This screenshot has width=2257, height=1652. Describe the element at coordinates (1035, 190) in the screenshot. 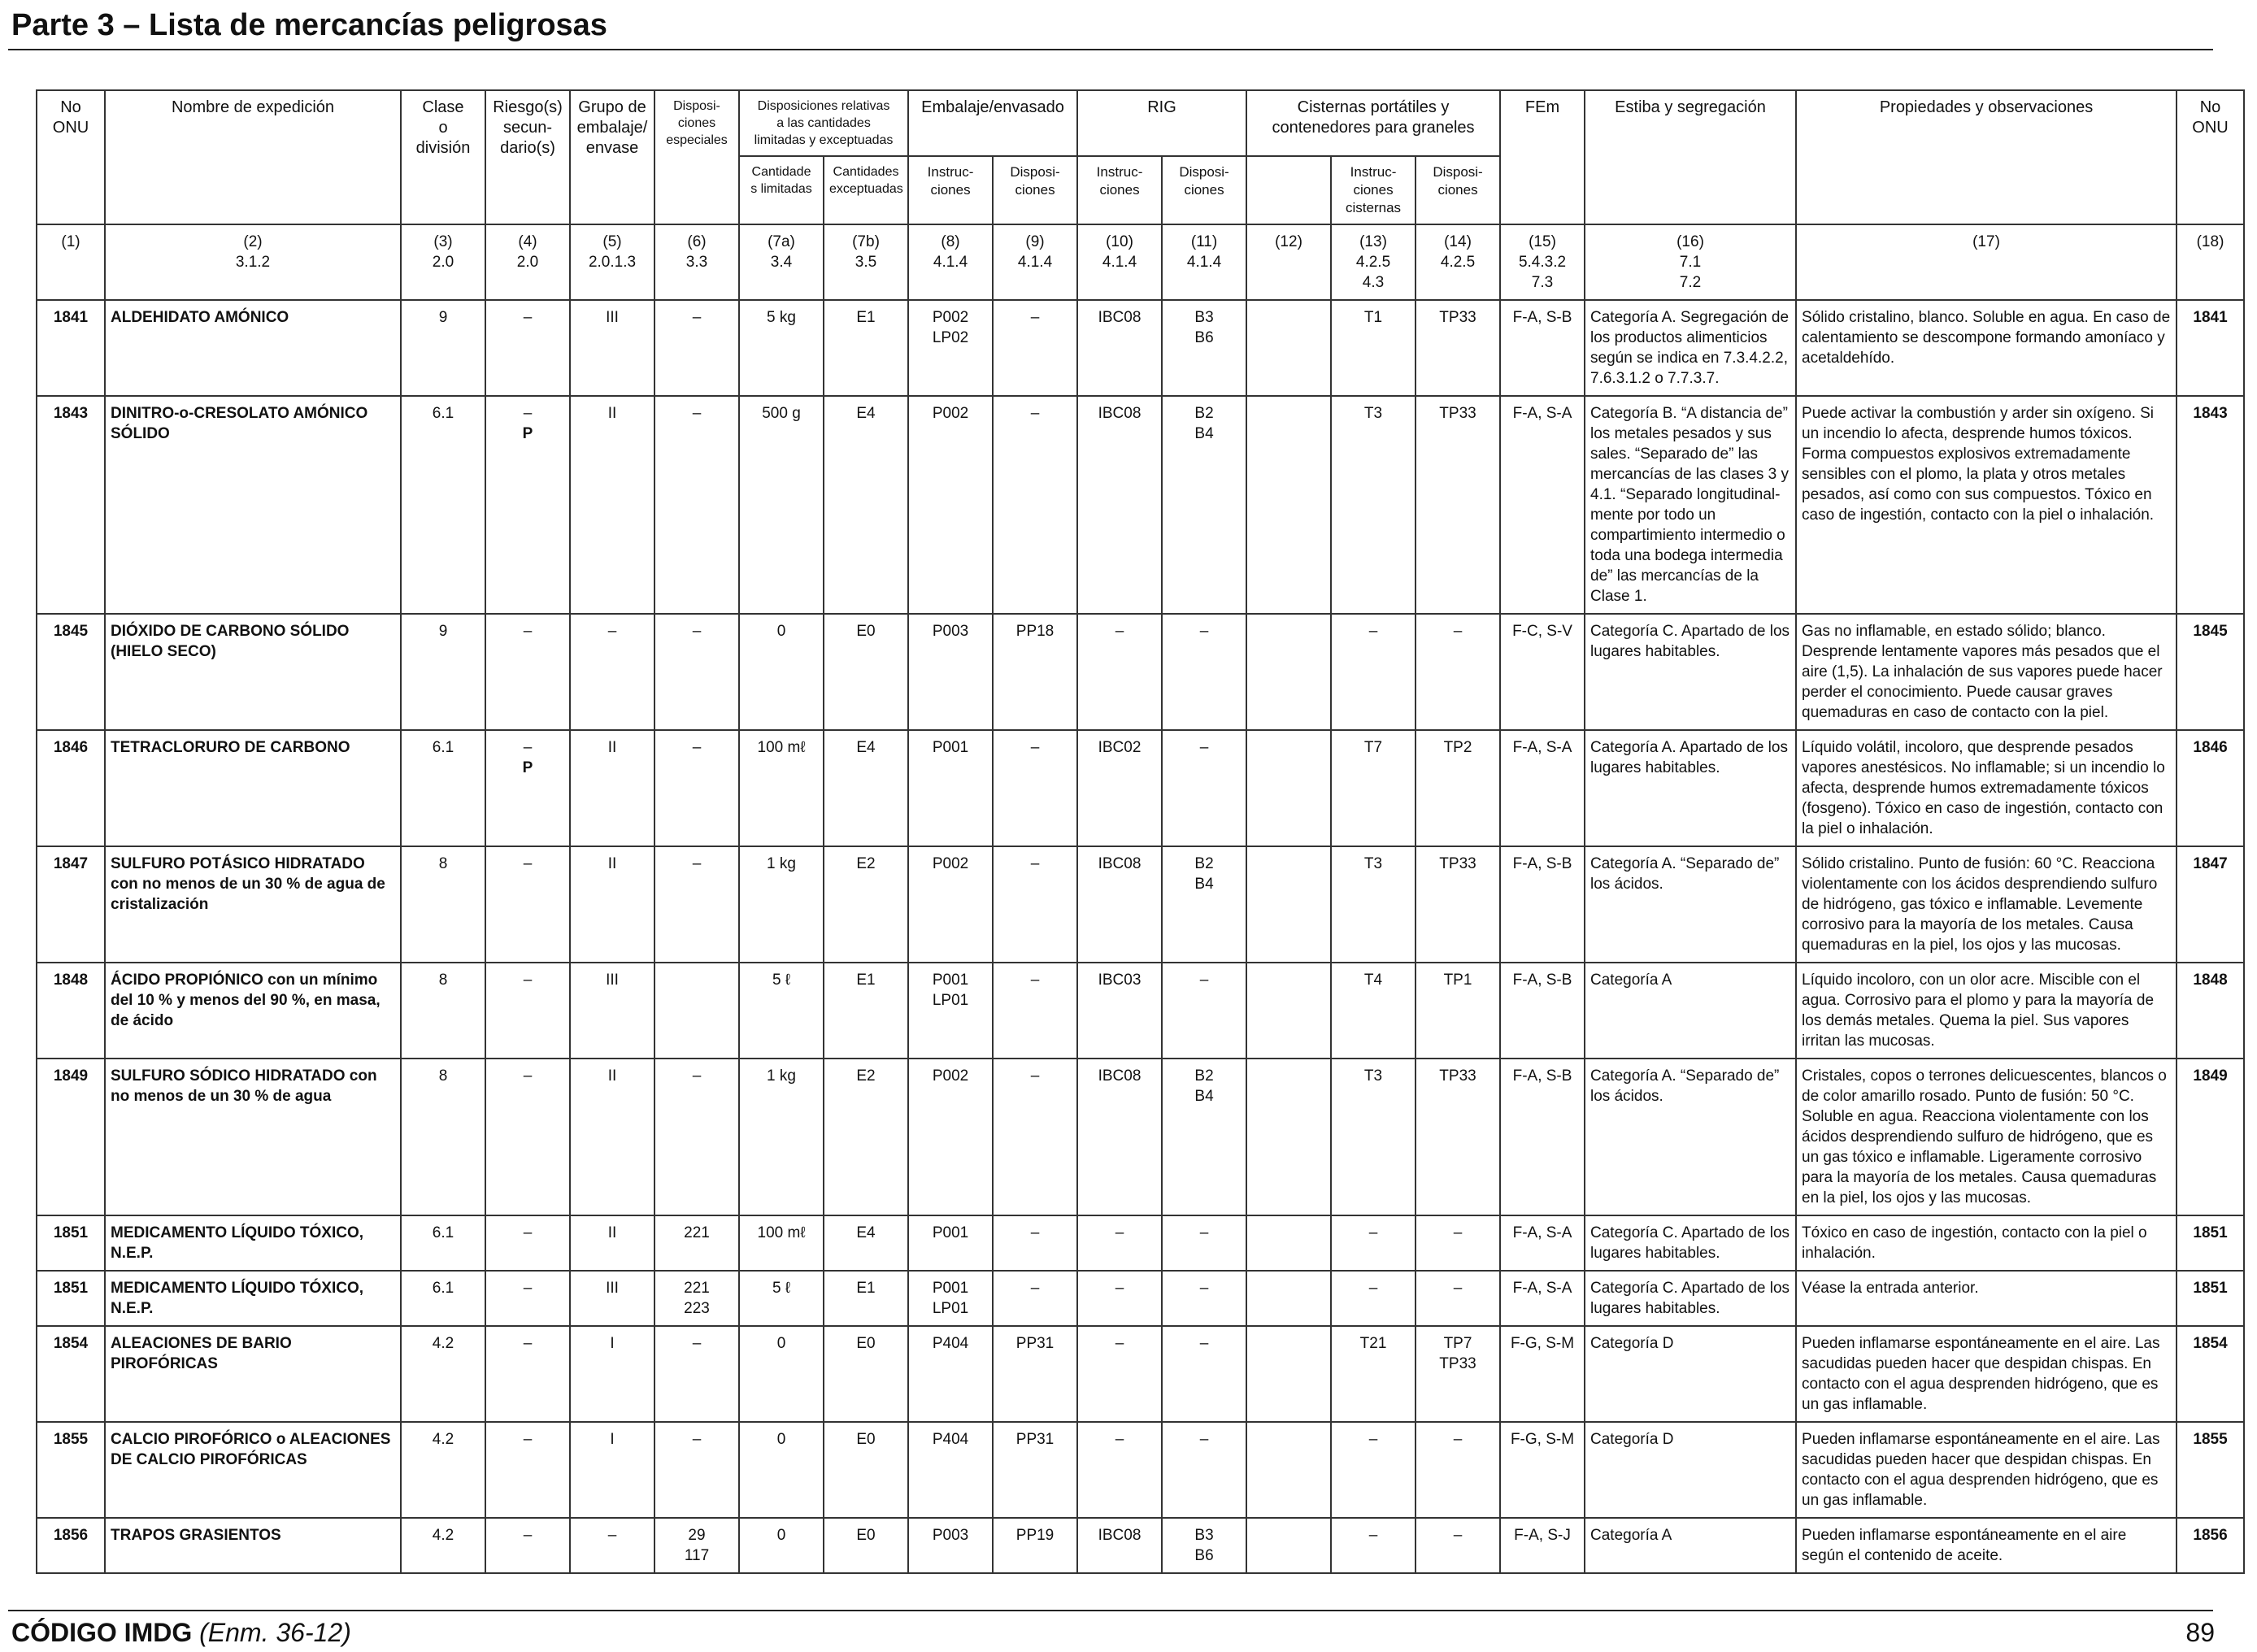

I see `header-emb-disp: Disposi- ciones` at that location.